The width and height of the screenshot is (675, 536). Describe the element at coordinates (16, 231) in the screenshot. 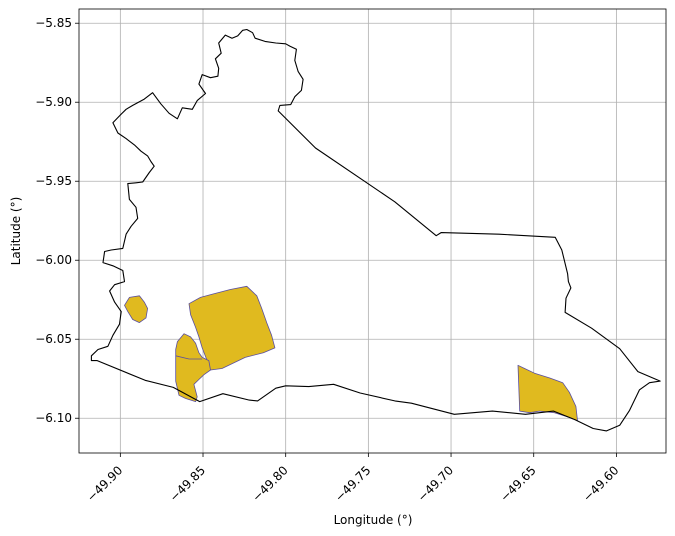

I see `y-axis-label: Latitude (°)` at that location.